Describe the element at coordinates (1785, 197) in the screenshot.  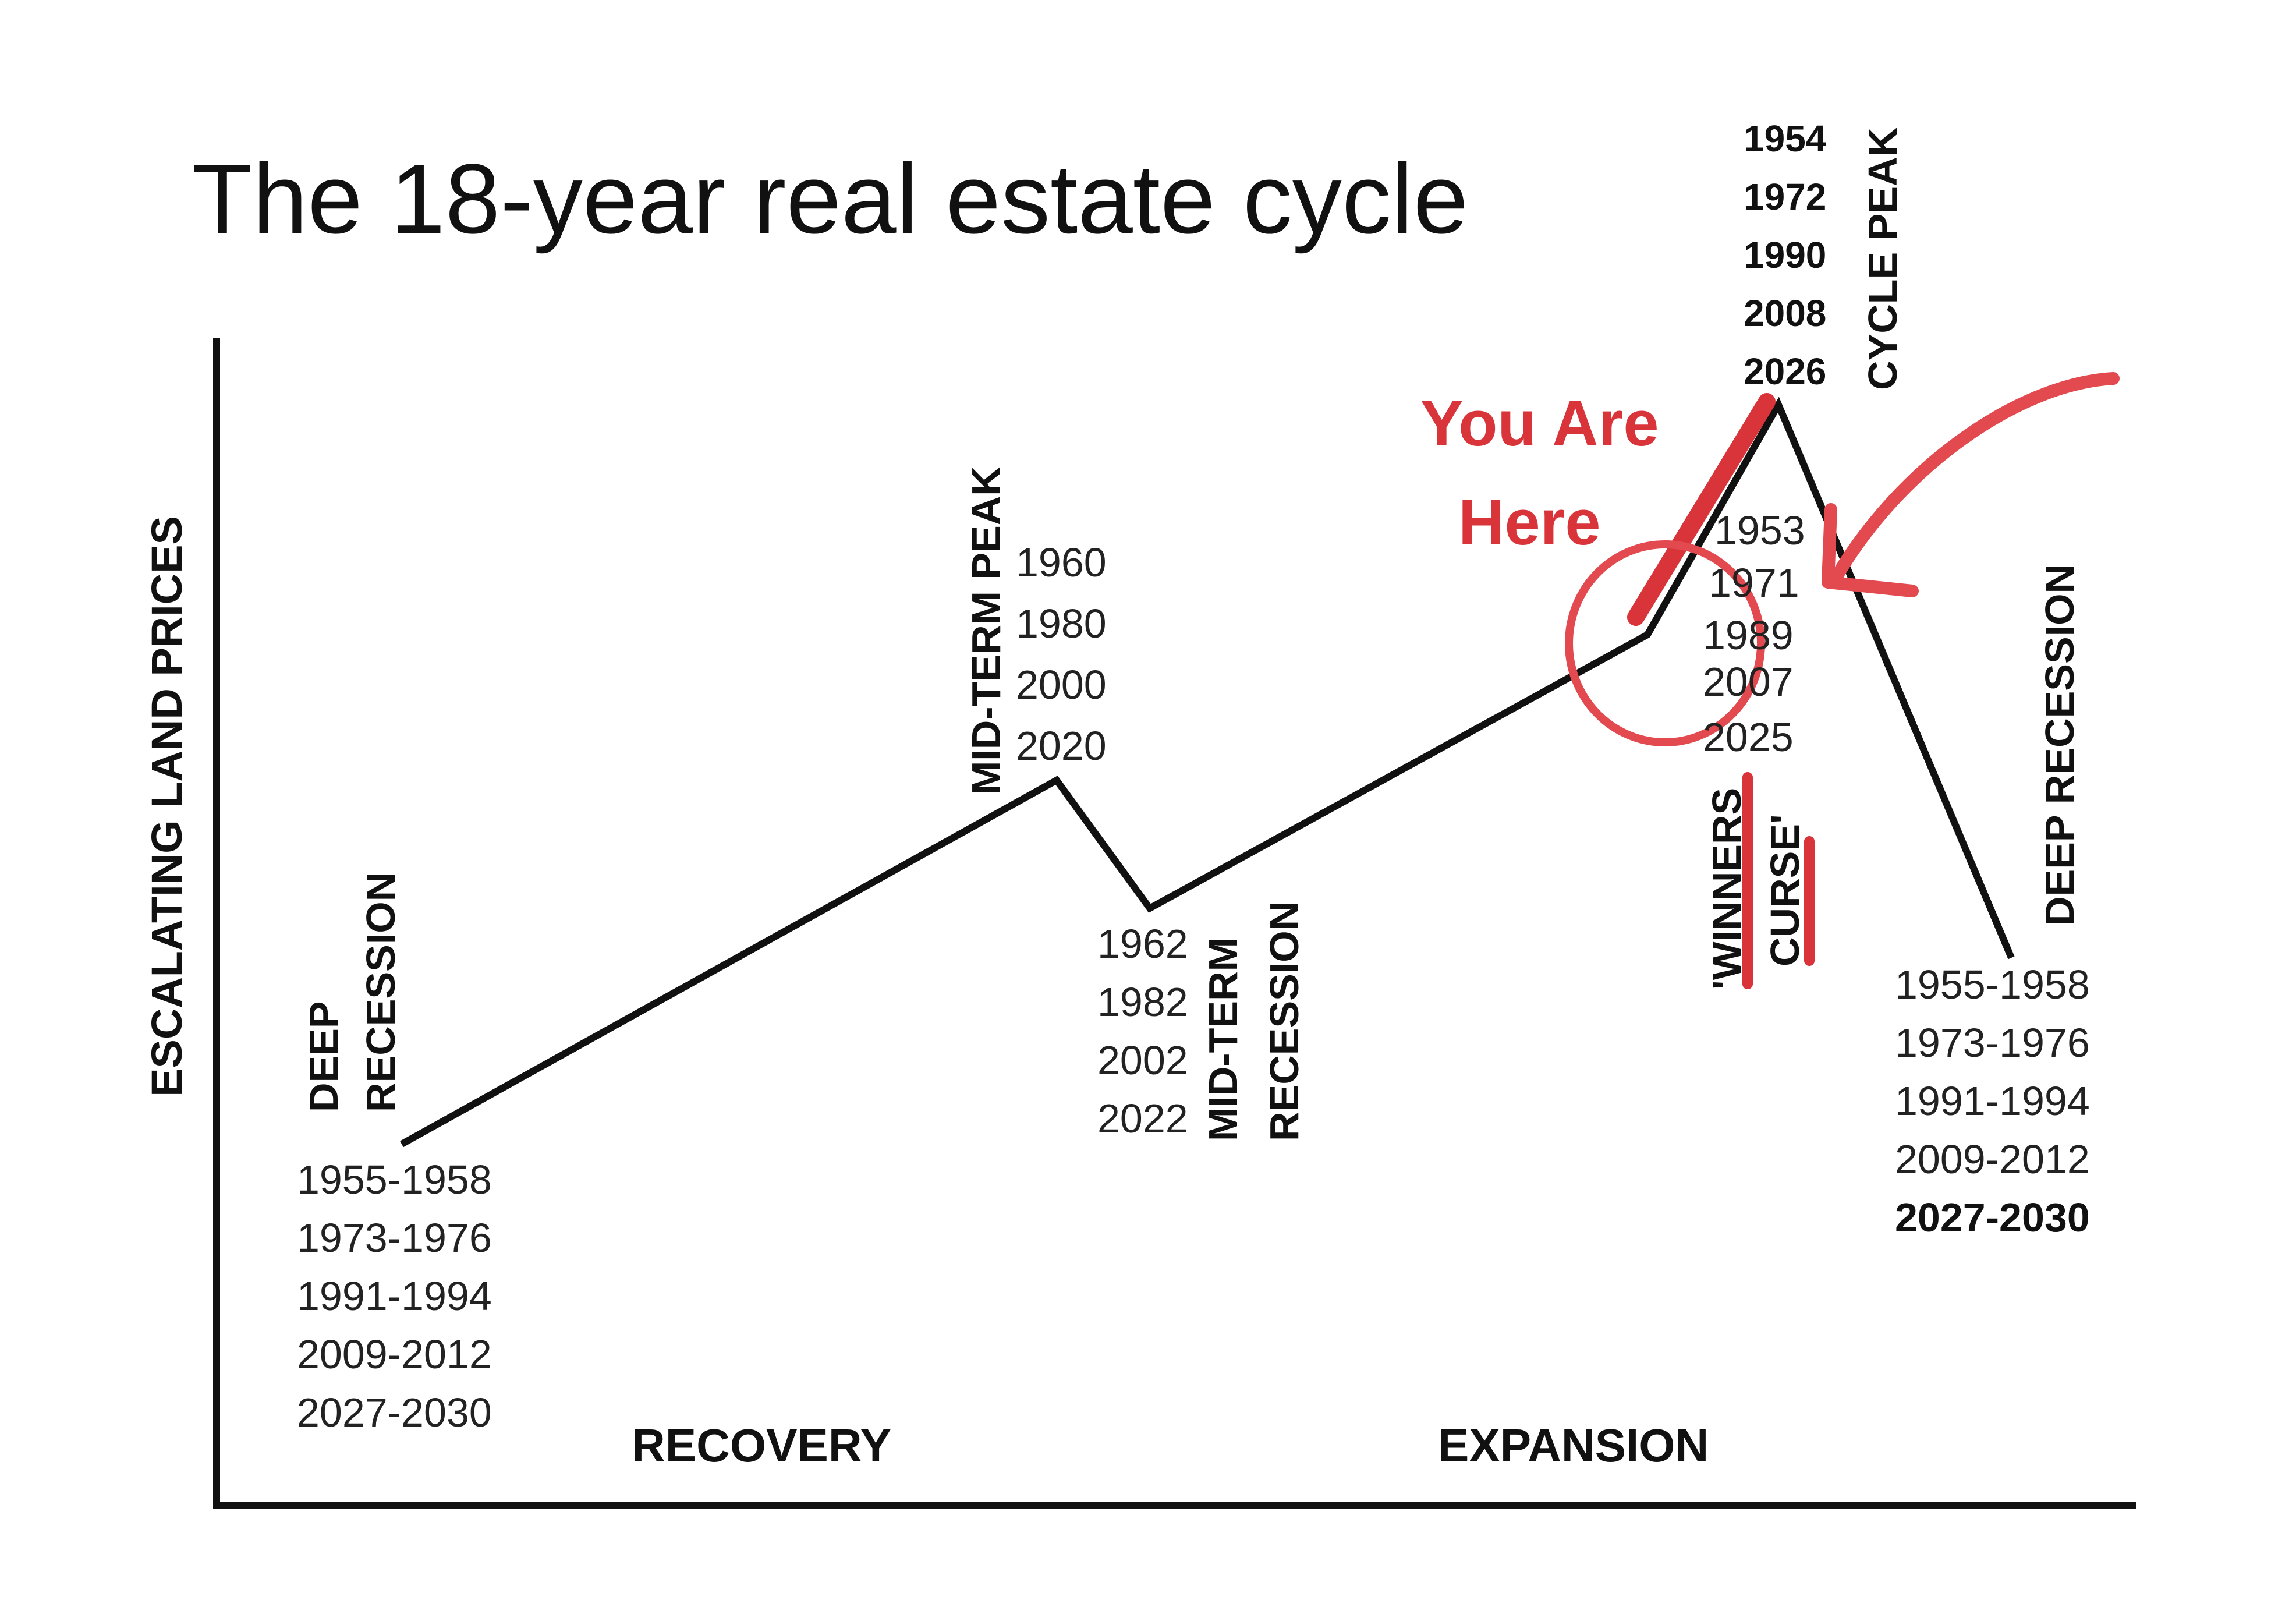
I see `cycle-peak-year: 1972` at that location.